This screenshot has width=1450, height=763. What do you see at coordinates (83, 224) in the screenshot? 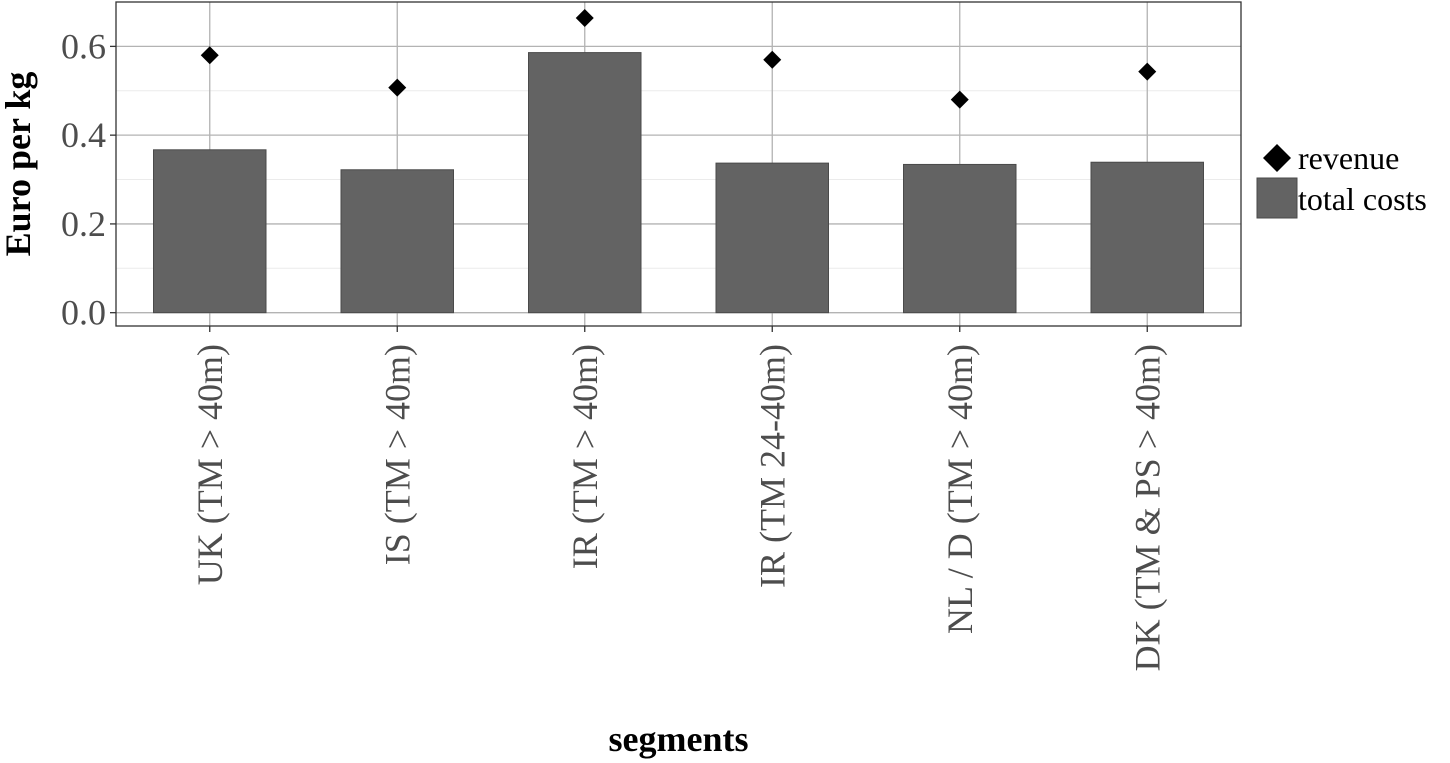
I see `y-tick-label: 0.2` at bounding box center [83, 224].